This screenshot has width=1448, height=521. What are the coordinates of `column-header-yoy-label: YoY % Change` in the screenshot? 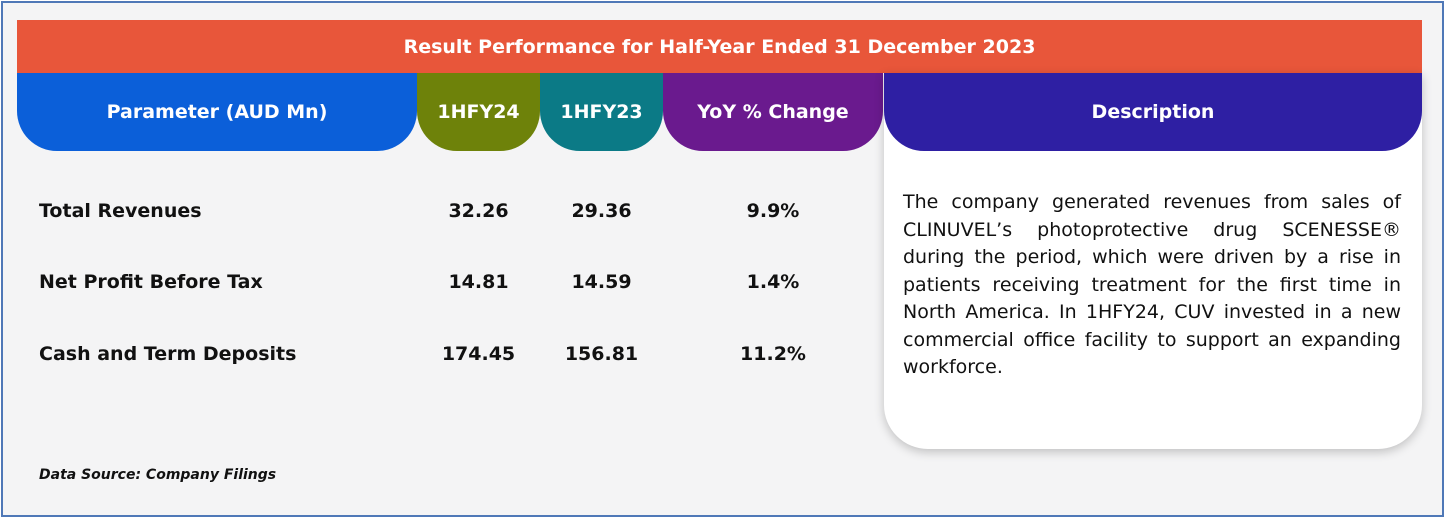 It's located at (773, 112).